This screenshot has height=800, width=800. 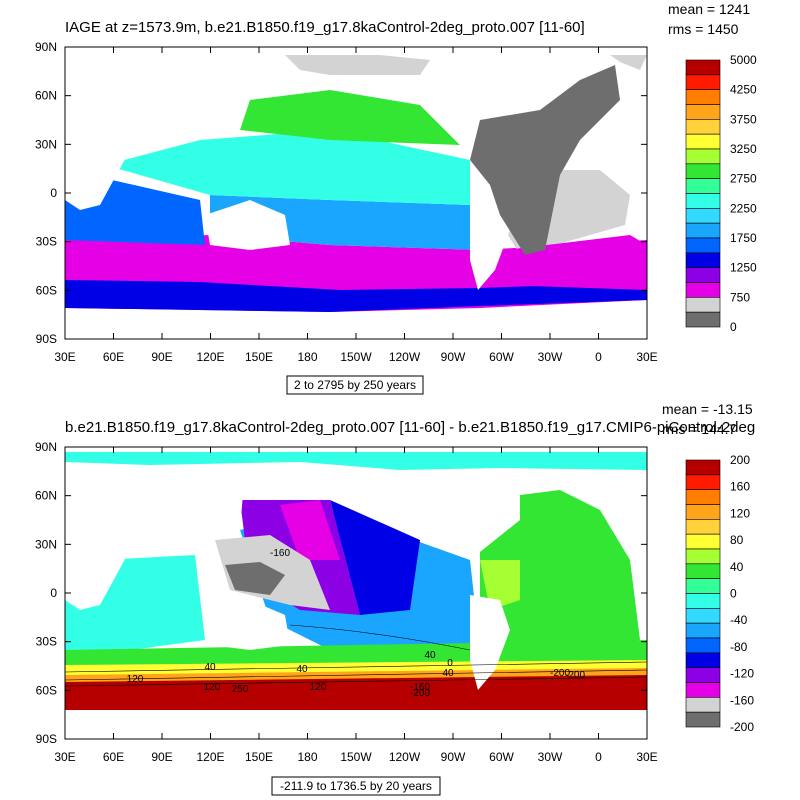 I want to click on colorbar-label: -120, so click(x=742, y=674).